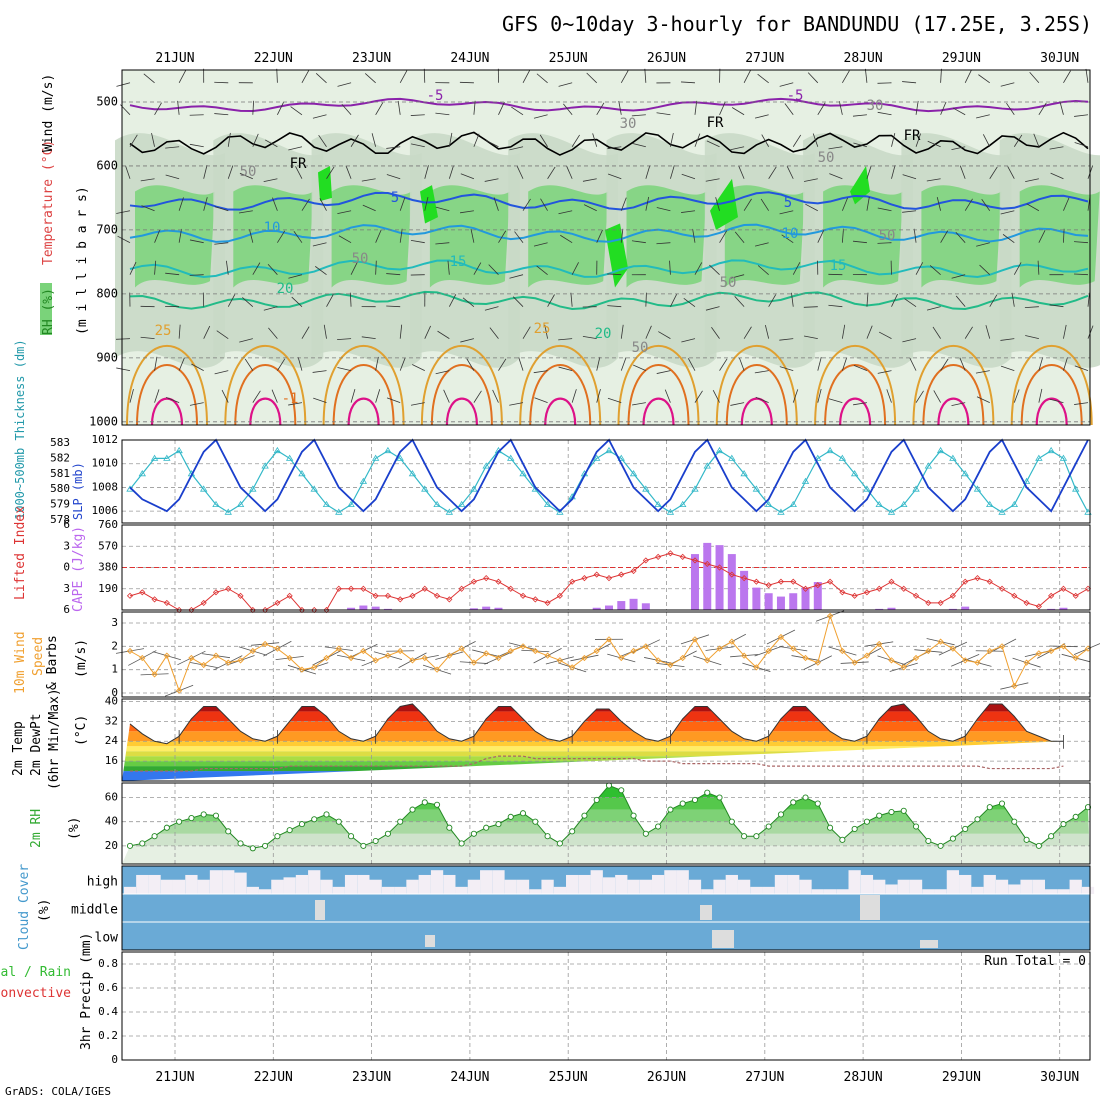 This screenshot has width=1100, height=1100. I want to click on rh-band, so click(606, 854).